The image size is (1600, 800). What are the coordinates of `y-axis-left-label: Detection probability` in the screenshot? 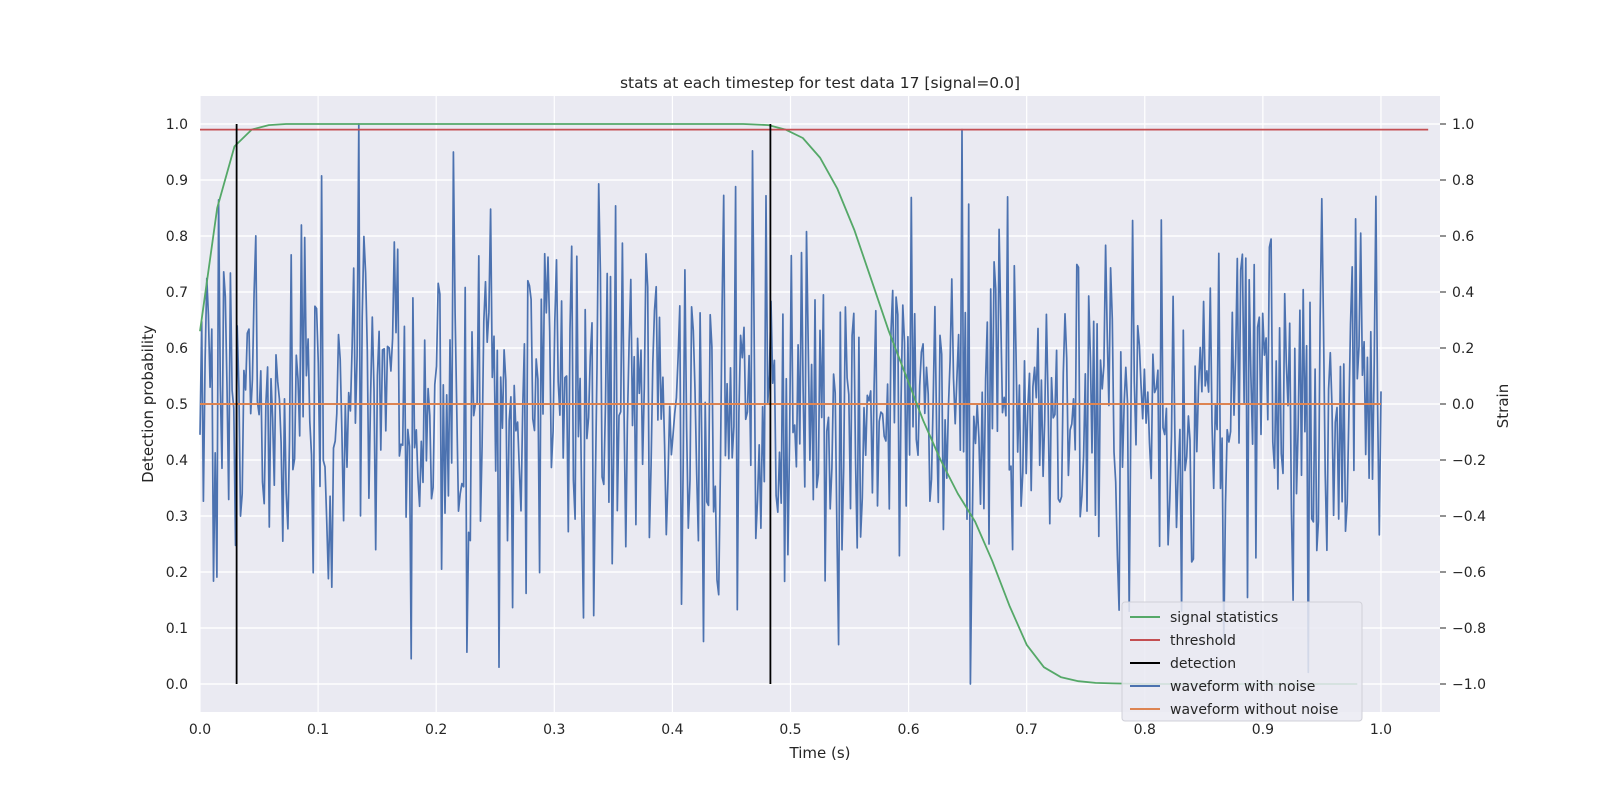 It's located at (148, 404).